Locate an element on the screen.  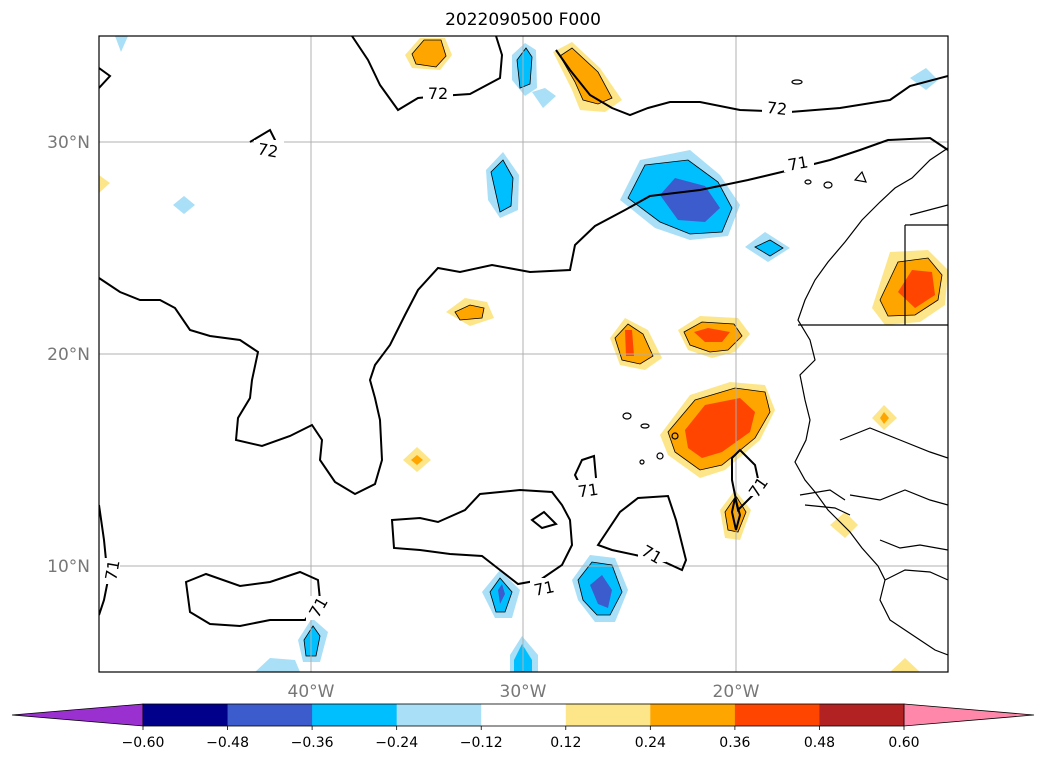
chart-title: 2022090500 F000 is located at coordinates (523, 20).